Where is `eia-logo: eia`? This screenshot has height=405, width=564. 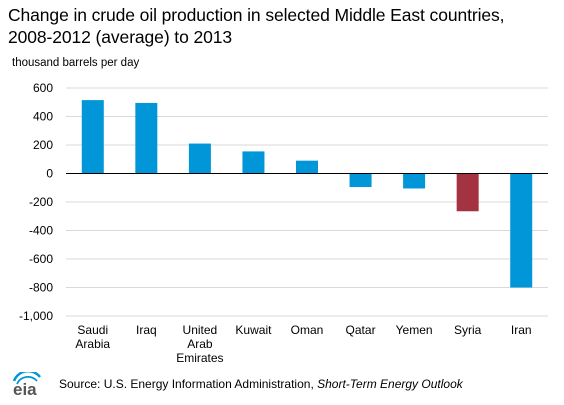
eia-logo: eia is located at coordinates (26, 385).